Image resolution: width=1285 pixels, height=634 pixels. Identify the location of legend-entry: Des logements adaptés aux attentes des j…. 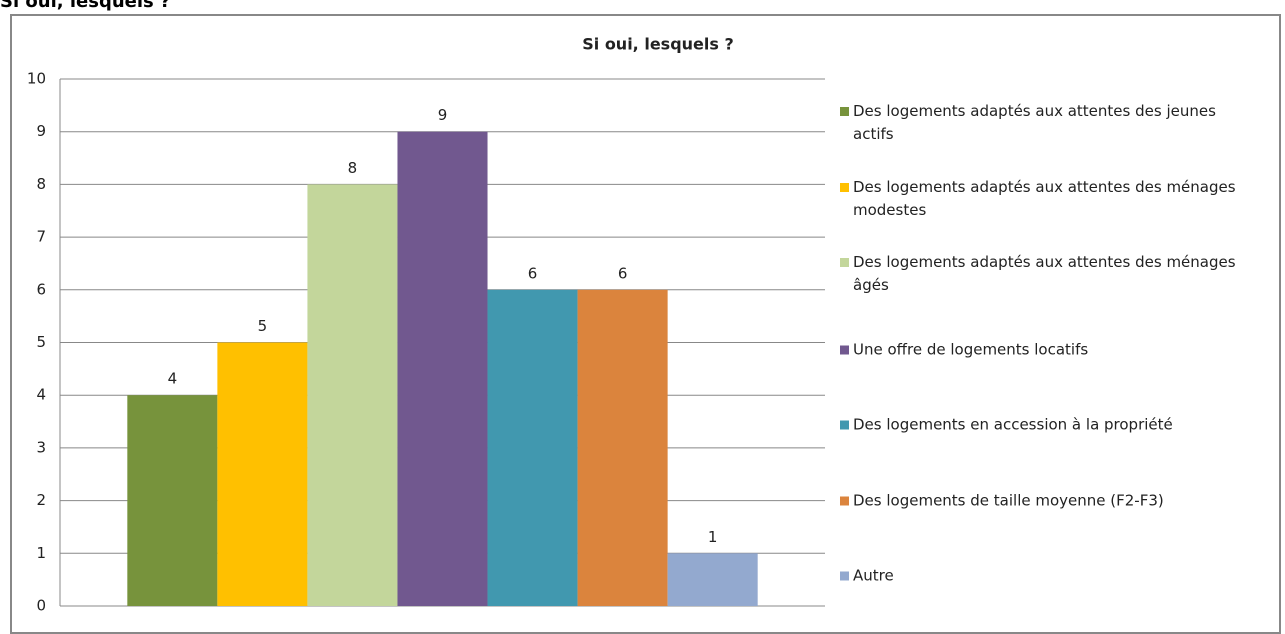
(1049, 123).